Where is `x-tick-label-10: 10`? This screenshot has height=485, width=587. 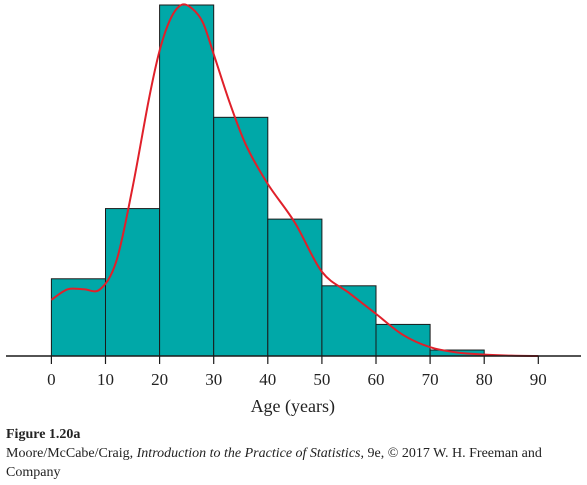
x-tick-label-10: 10 is located at coordinates (105, 379).